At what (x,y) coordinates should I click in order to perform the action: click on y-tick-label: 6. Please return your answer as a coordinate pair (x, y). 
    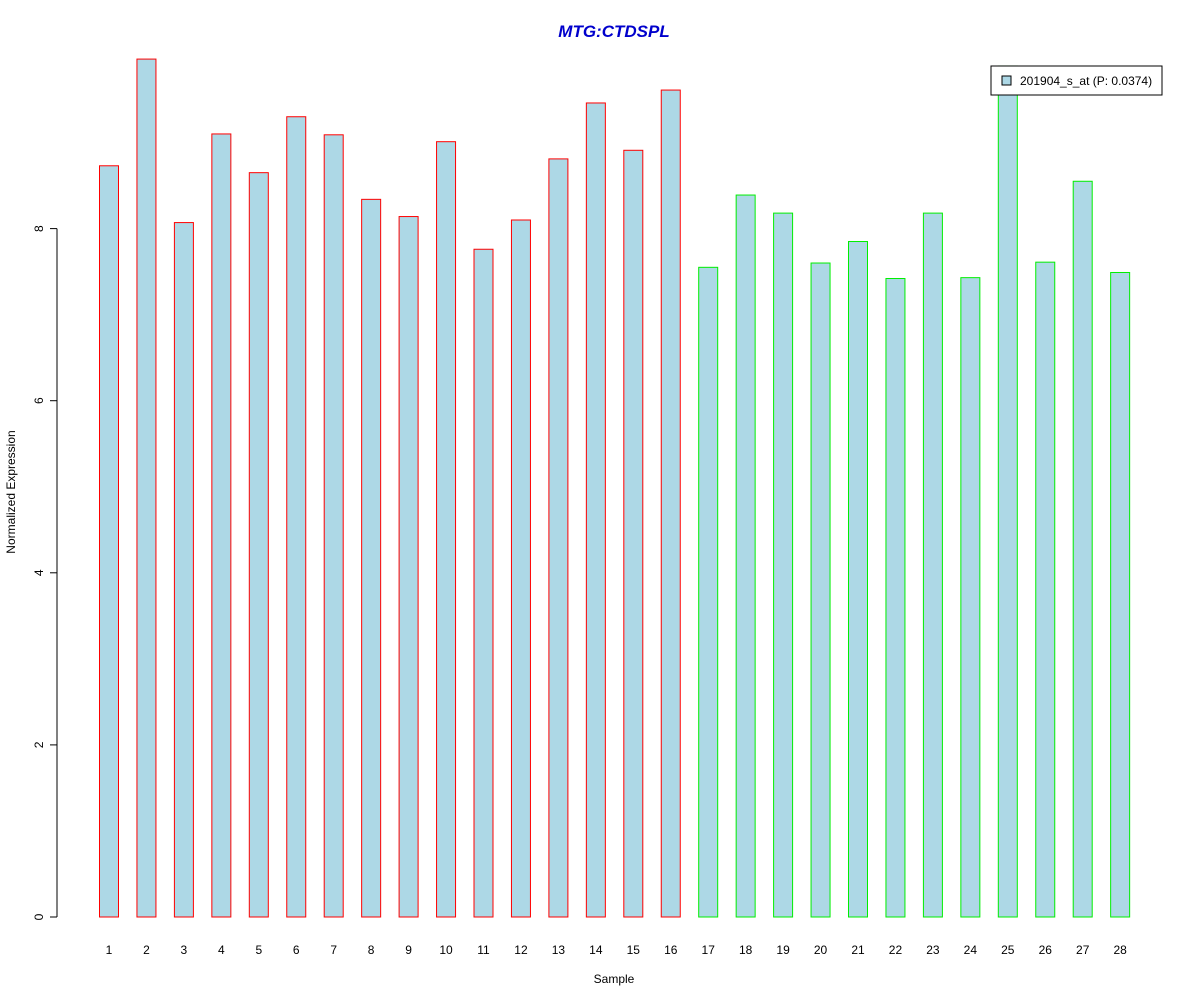
    Looking at the image, I should click on (39, 400).